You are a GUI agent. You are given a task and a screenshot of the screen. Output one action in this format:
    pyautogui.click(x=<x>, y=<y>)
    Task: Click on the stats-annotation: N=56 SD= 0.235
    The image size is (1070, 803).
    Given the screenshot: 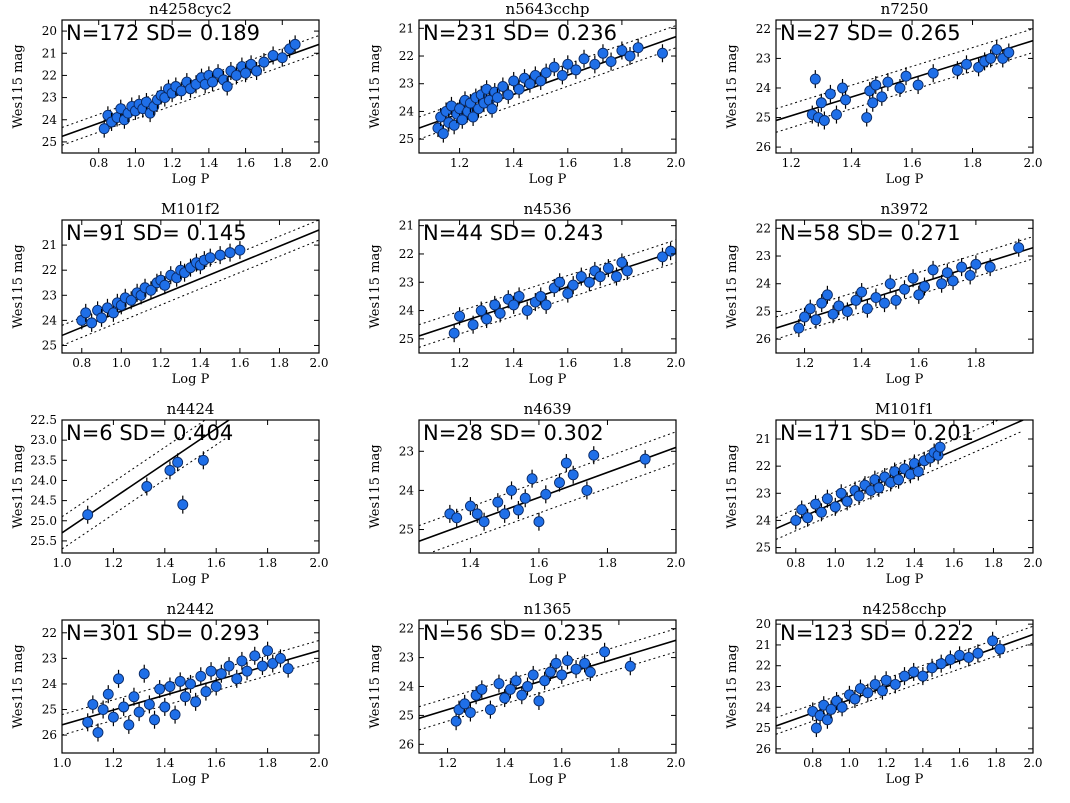 What is the action you would take?
    pyautogui.click(x=513, y=633)
    